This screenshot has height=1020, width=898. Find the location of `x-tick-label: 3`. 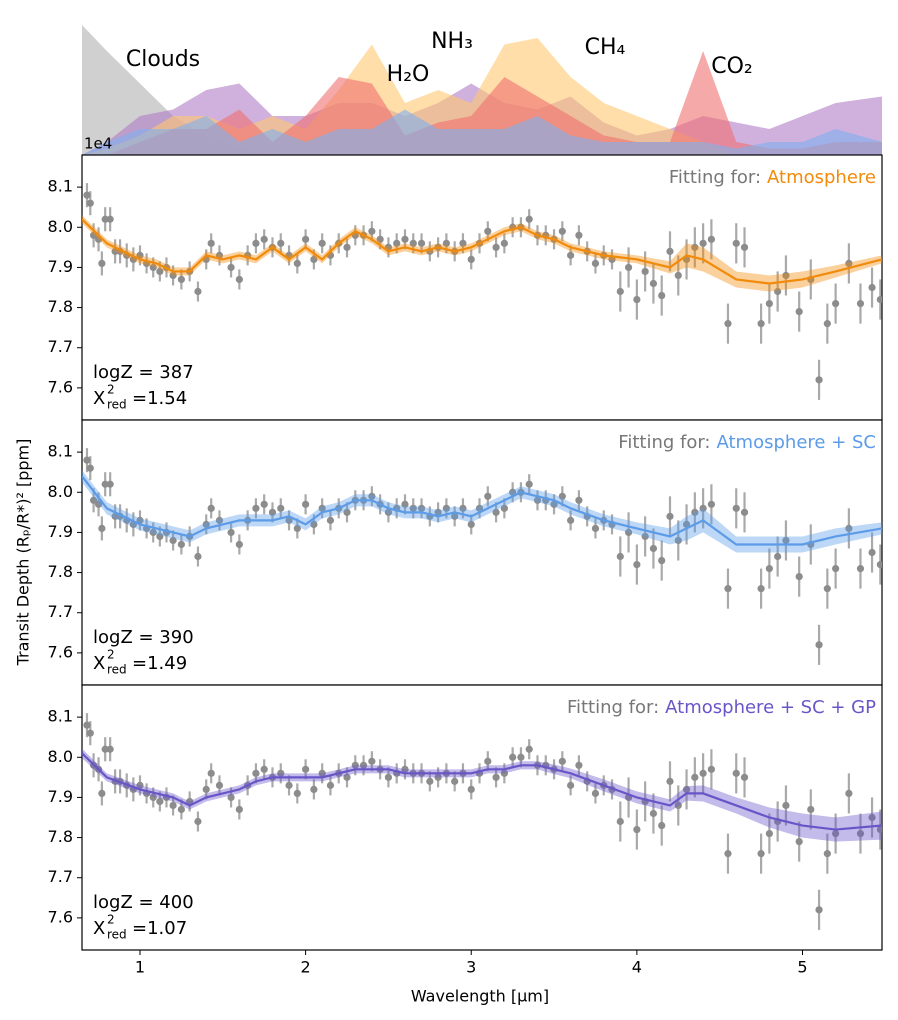

x-tick-label: 3 is located at coordinates (471, 967).